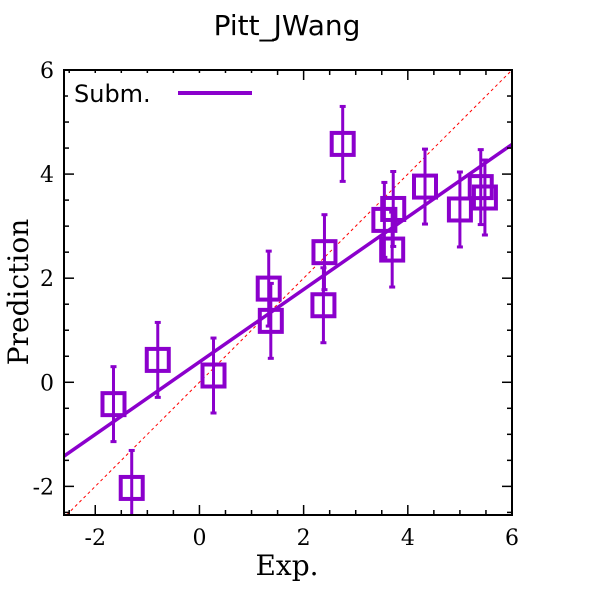 The height and width of the screenshot is (600, 600). What do you see at coordinates (304, 538) in the screenshot?
I see `x-tick-label: 2` at bounding box center [304, 538].